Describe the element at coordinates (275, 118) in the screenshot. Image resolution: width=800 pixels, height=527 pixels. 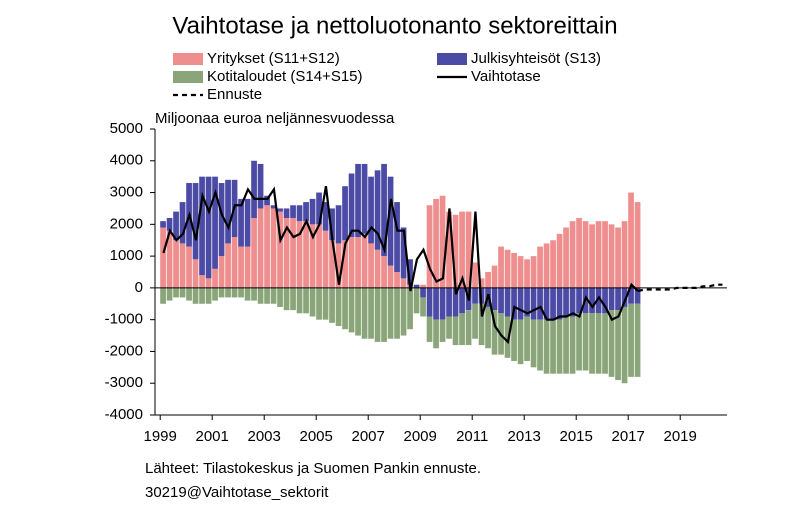
I see `y-axis-label: Miljoonaa euroa neljännesvuodessa` at that location.